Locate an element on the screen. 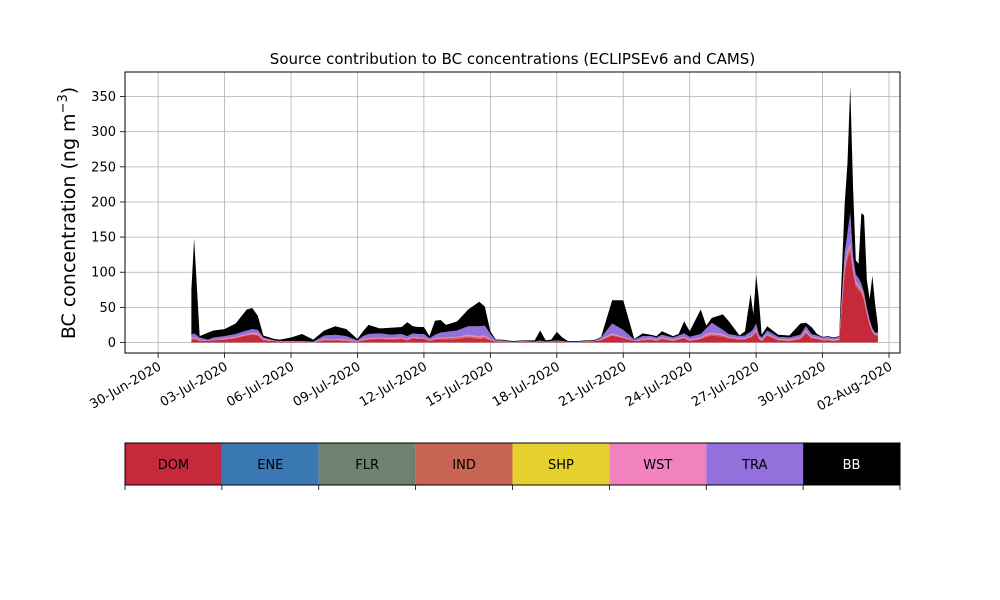 Image resolution: width=1000 pixels, height=600 pixels. y-tick-label: 350 is located at coordinates (103, 97).